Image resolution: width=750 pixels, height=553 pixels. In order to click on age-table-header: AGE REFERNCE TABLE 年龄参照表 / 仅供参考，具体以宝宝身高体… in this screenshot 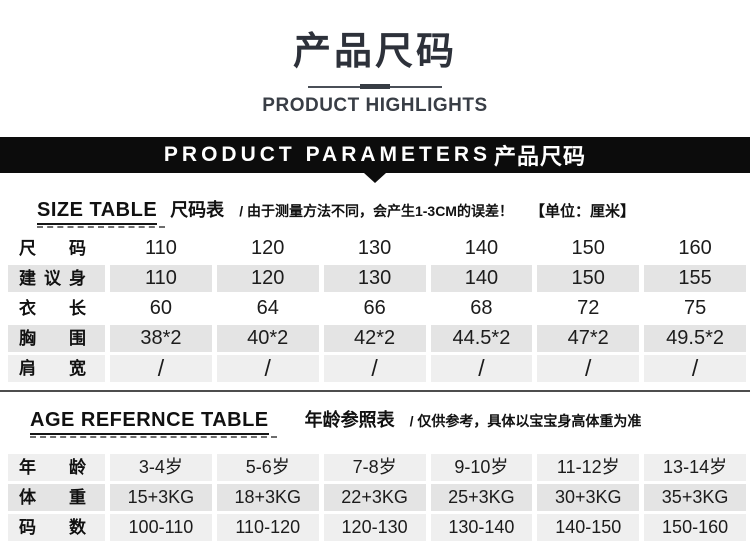, I will do `click(385, 422)`.